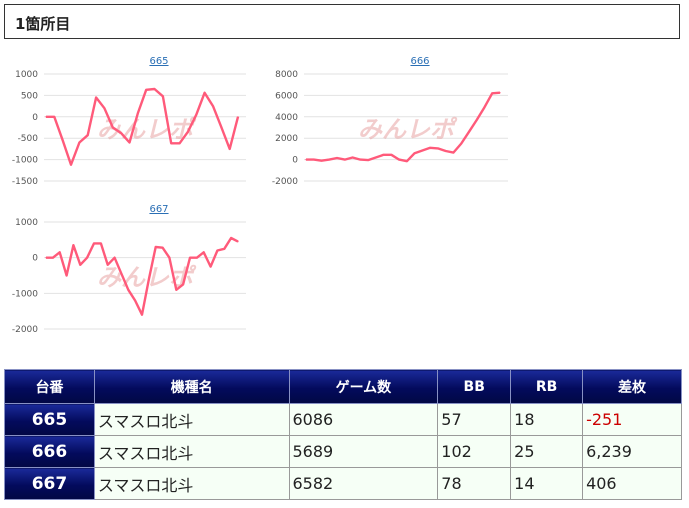 This screenshot has height=508, width=689. I want to click on bb-count: 57, so click(474, 419).